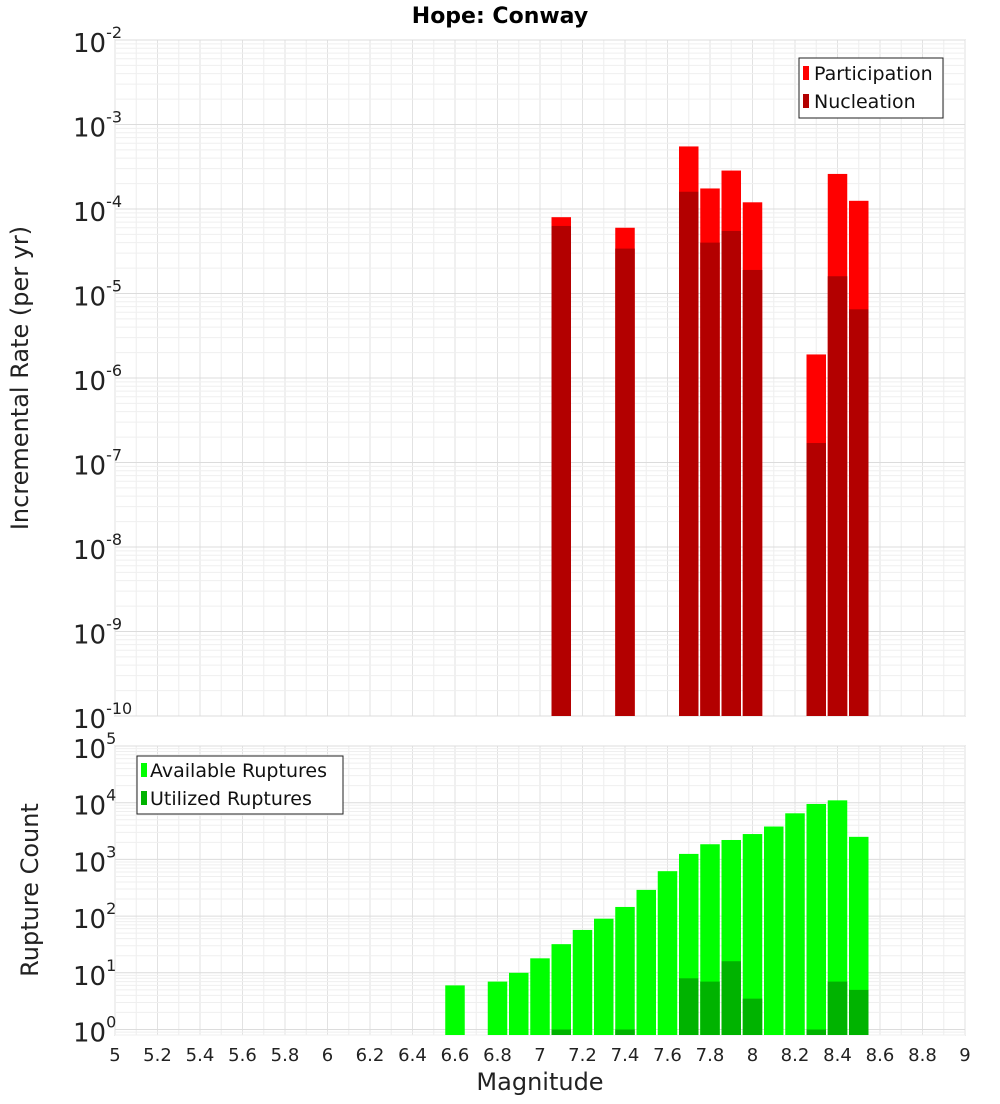 The height and width of the screenshot is (1104, 1000). I want to click on x-tick-label: 7, so click(539, 1055).